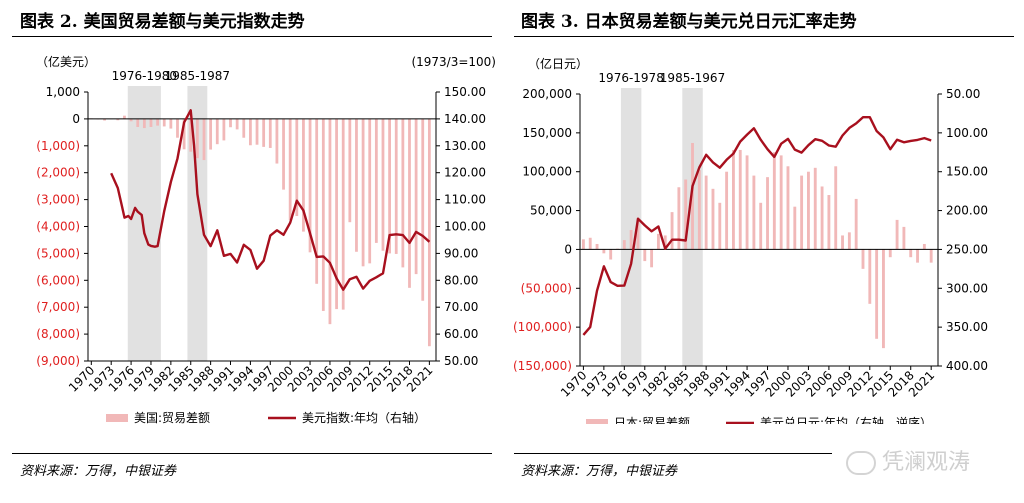 This screenshot has width=1024, height=503. I want to click on legend-bar-label: 日本:贸易差额, so click(652, 420).